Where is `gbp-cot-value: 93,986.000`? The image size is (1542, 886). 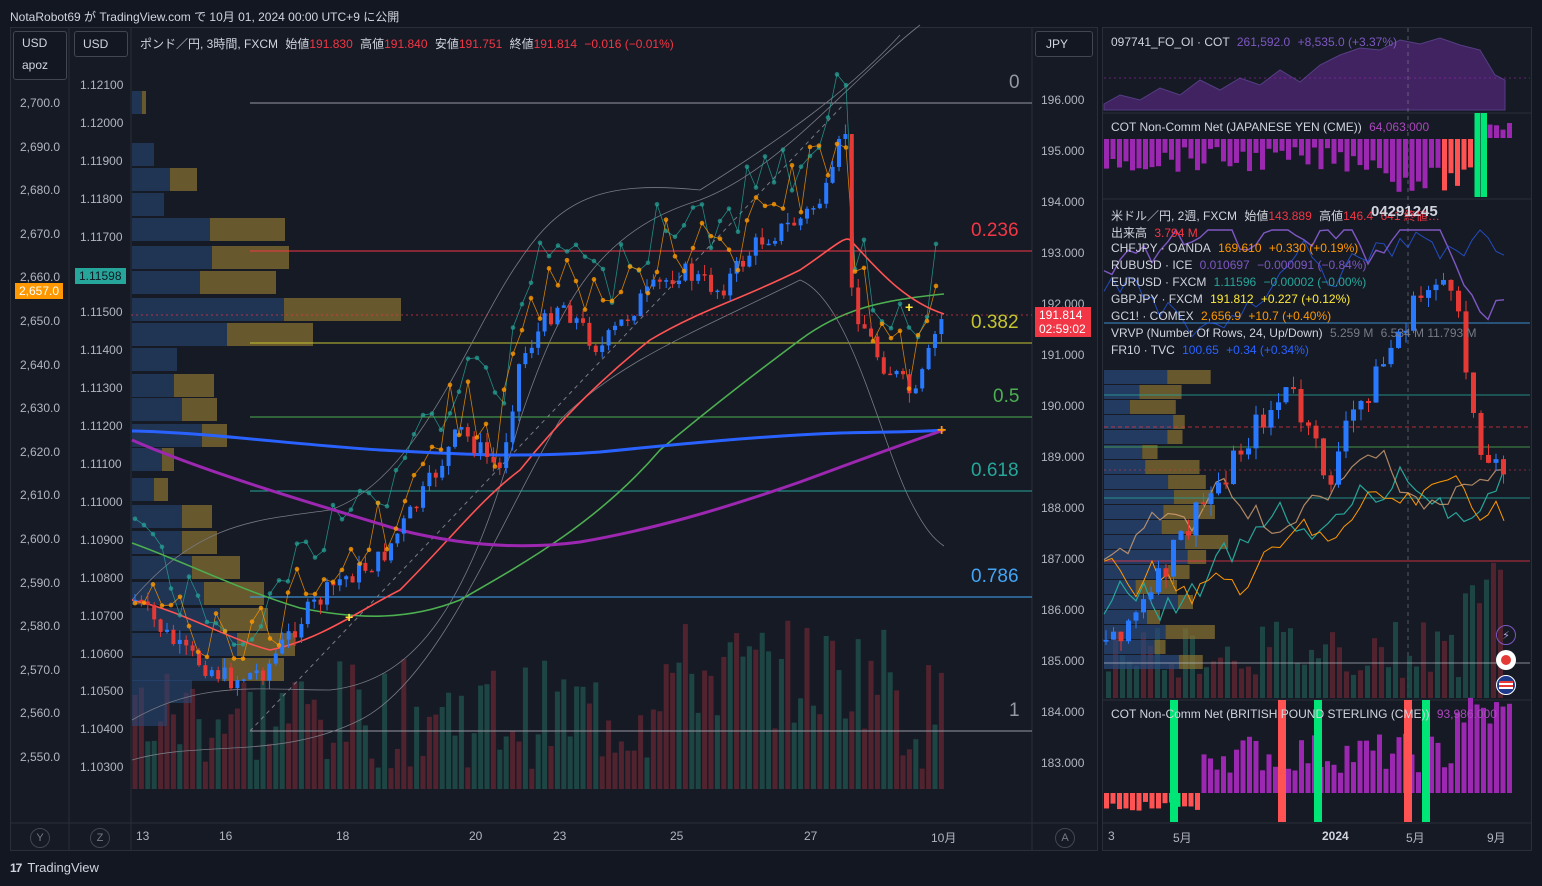
gbp-cot-value: 93,986.000 is located at coordinates (1466, 714).